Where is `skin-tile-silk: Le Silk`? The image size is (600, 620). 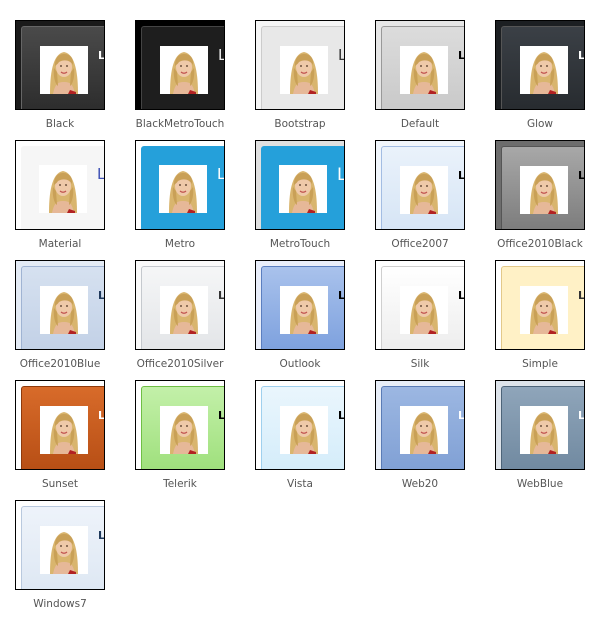
skin-tile-silk: Le Silk is located at coordinates (420, 315).